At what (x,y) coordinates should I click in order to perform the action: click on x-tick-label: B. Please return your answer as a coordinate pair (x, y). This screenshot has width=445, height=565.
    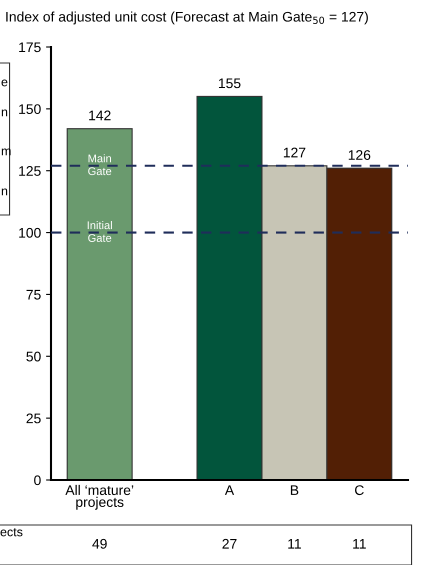
    Looking at the image, I should click on (294, 490).